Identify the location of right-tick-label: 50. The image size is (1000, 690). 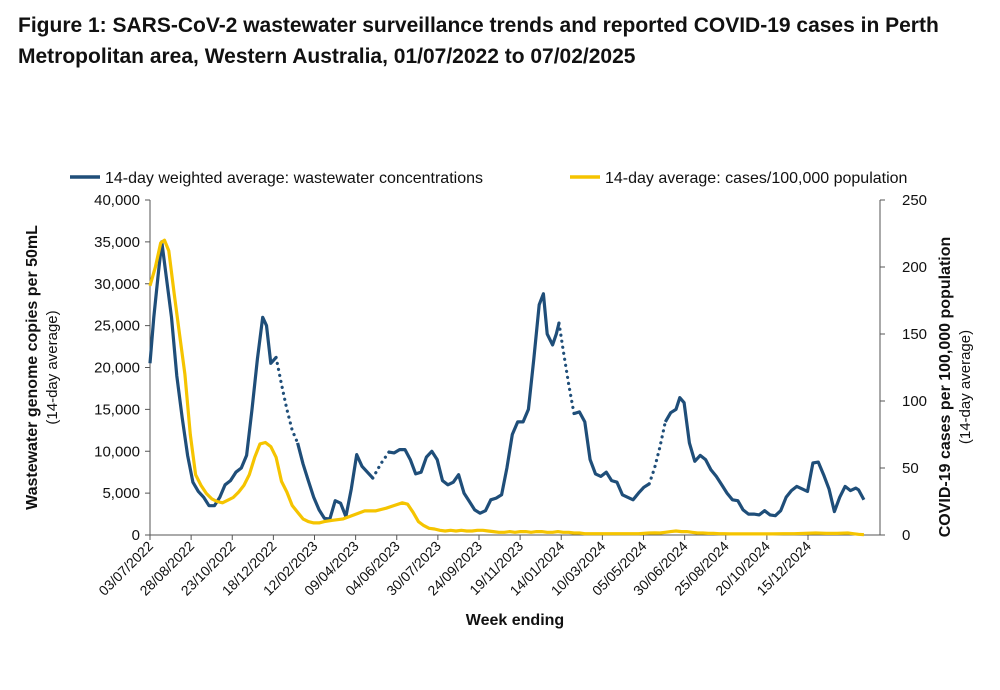
(910, 468).